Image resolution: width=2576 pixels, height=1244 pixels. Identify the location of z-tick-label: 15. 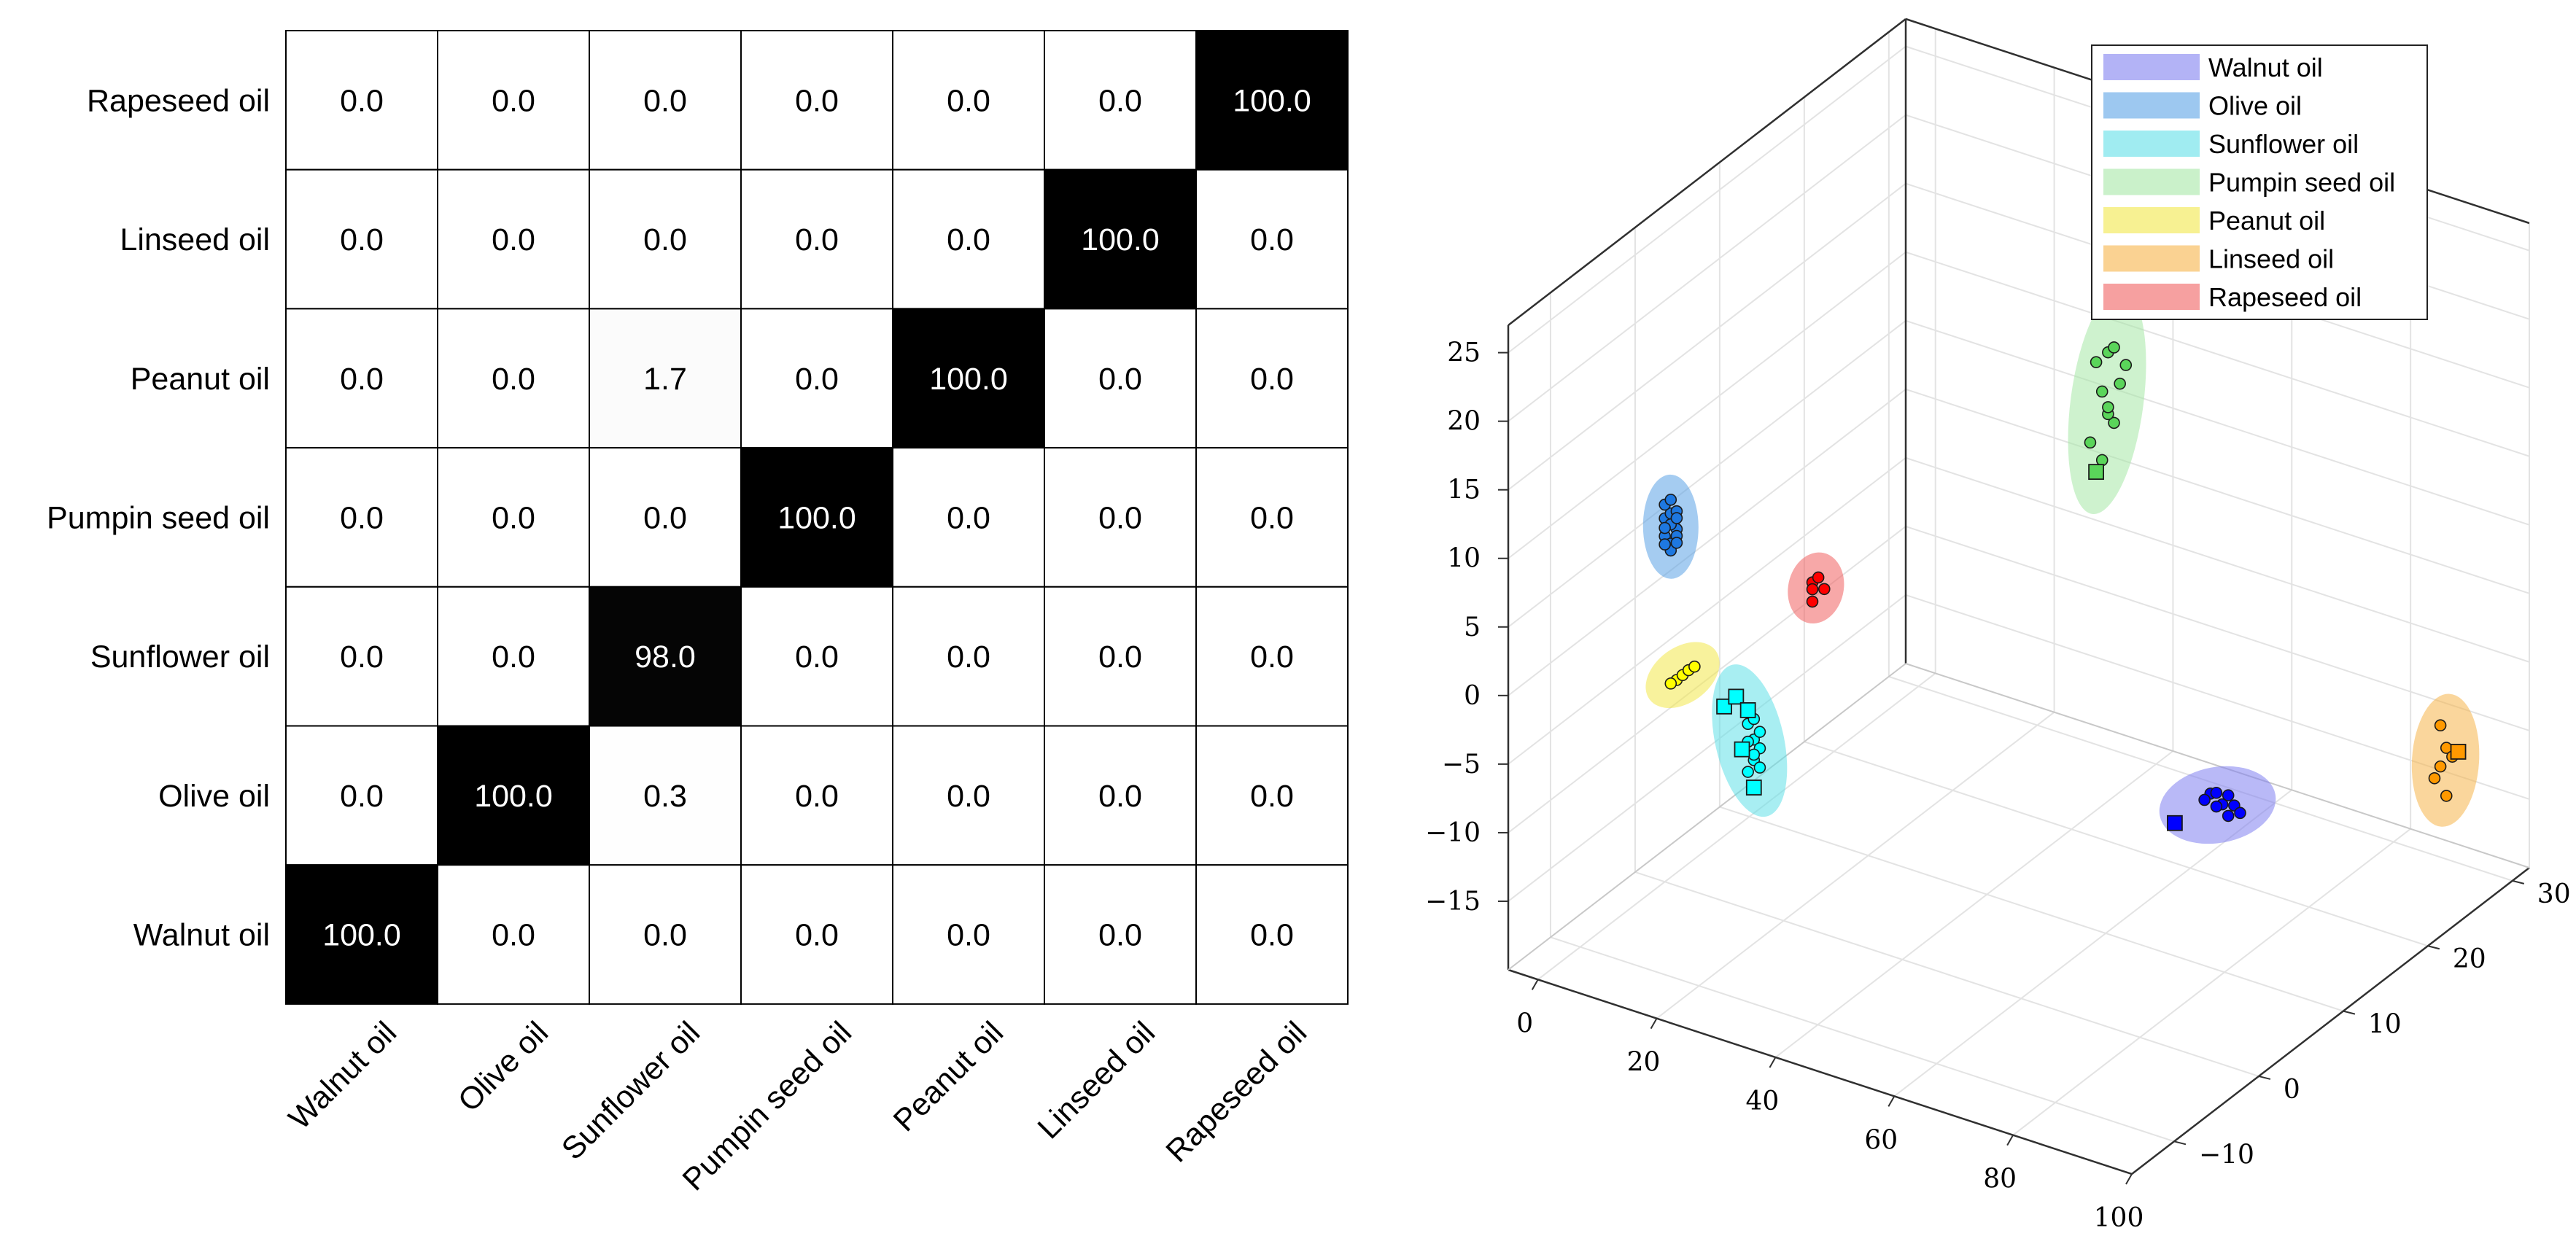
(1464, 490).